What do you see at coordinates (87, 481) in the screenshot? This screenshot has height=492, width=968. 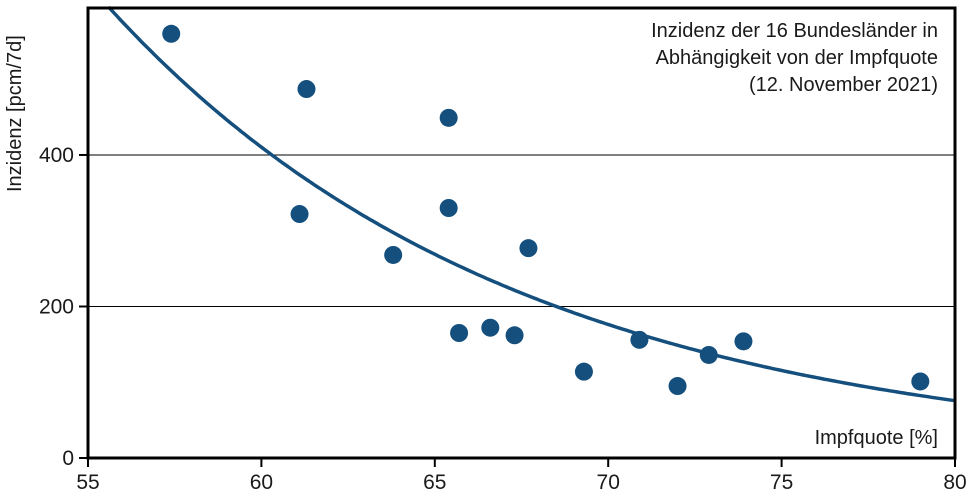 I see `x-tick-label-55: 55` at bounding box center [87, 481].